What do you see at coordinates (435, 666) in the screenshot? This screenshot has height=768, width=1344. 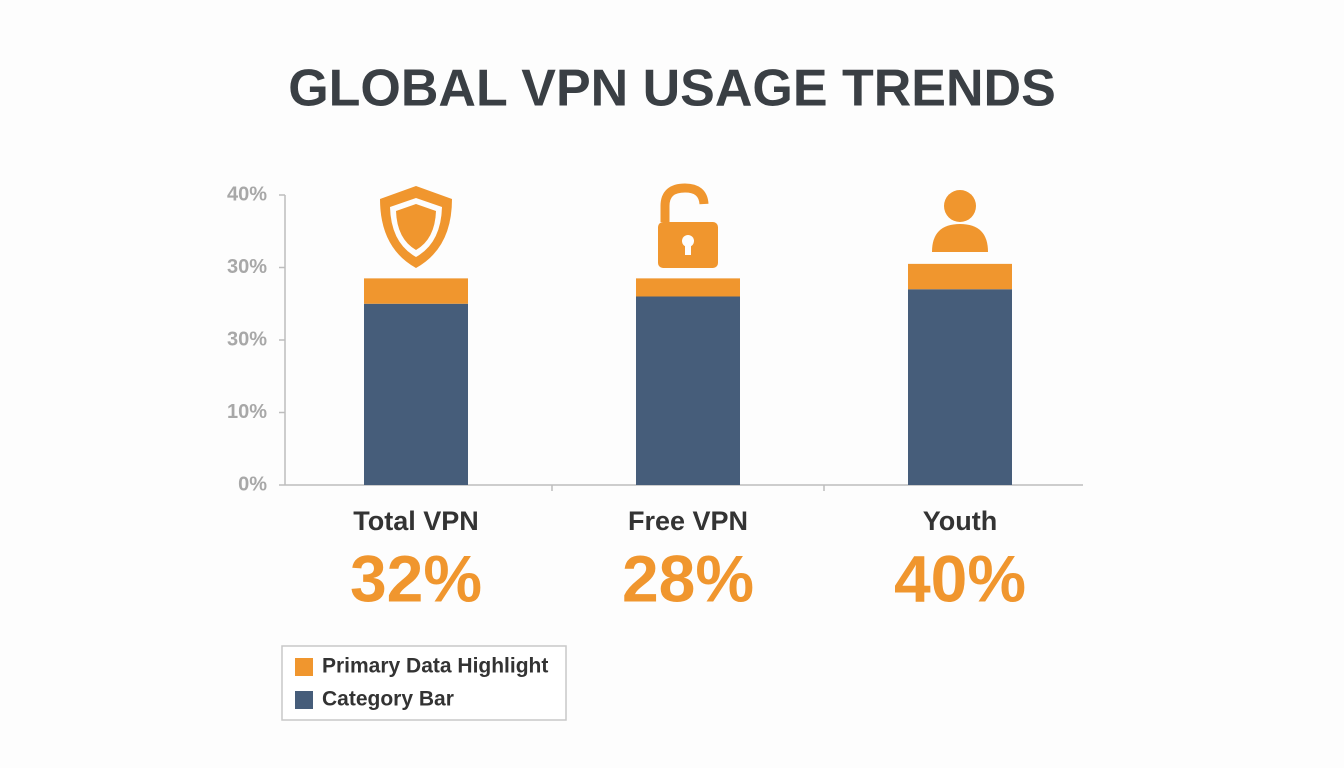 I see `legend-label: Primary Data Highlight` at bounding box center [435, 666].